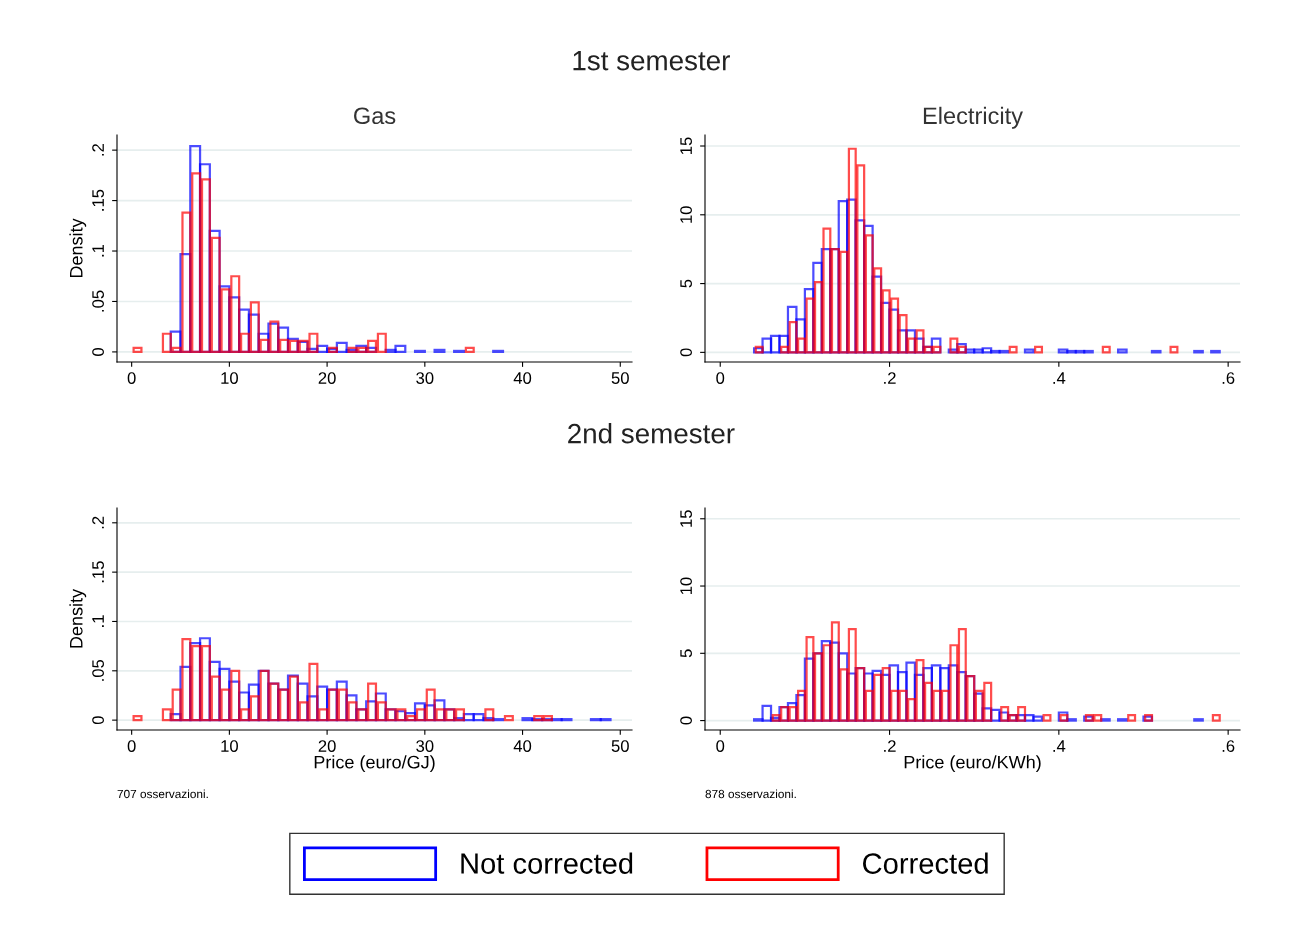  What do you see at coordinates (651, 433) in the screenshot?
I see `chart-title: 2nd semester` at bounding box center [651, 433].